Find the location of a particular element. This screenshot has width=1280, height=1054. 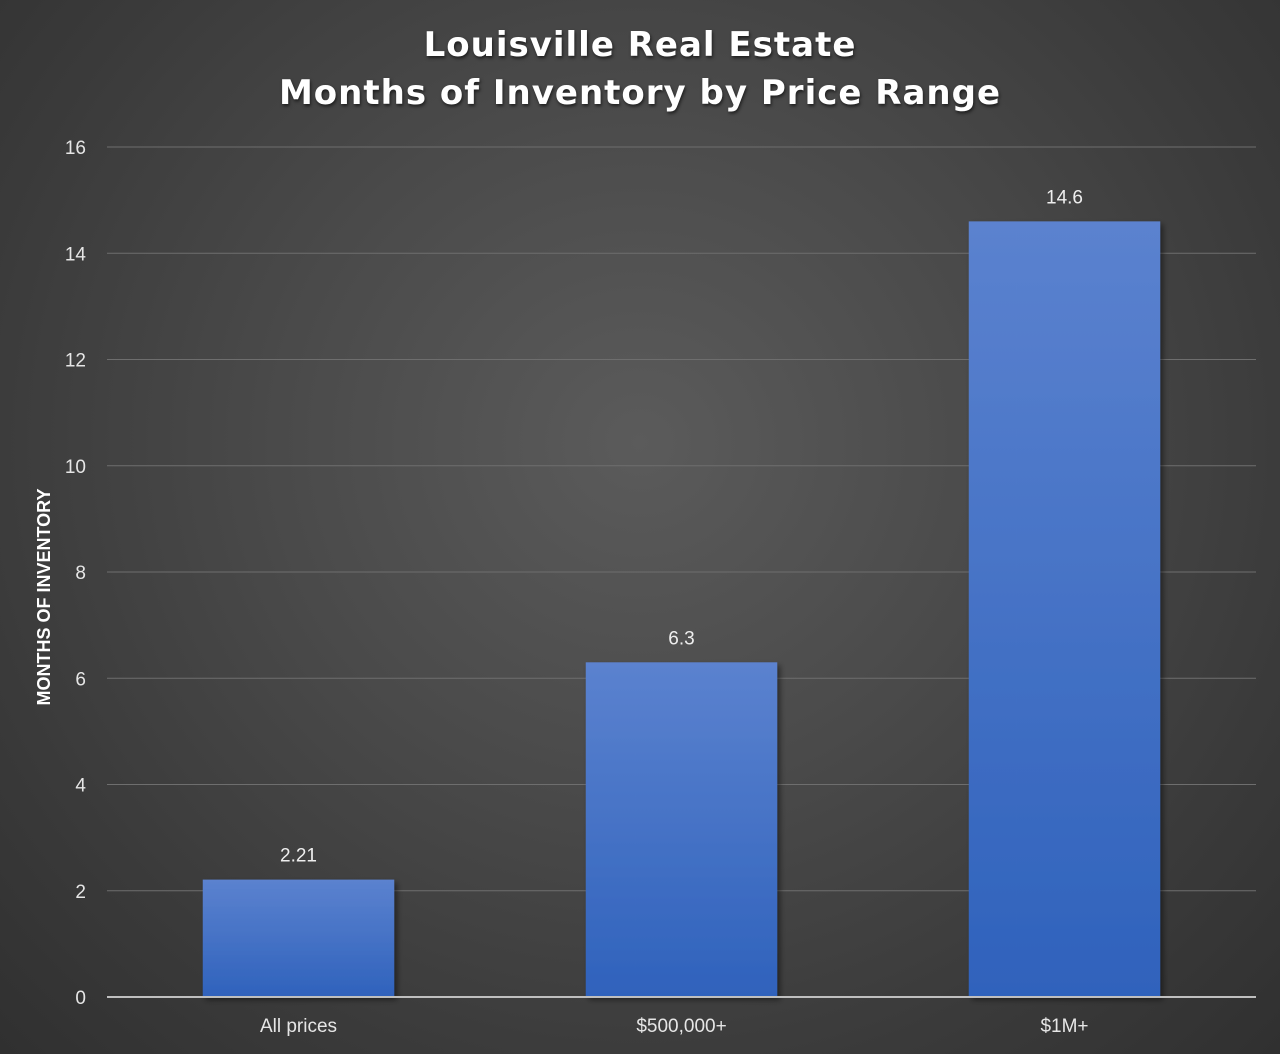

data-label: 14.6 is located at coordinates (1064, 197).